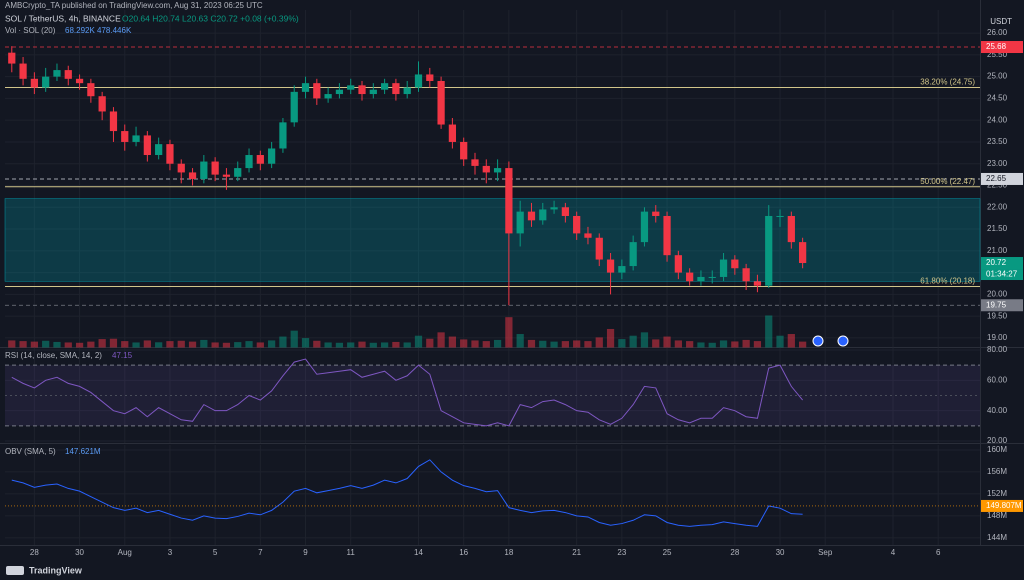  Describe the element at coordinates (947, 281) in the screenshot. I see `fib-level-label: 61.80% (20.18)` at that location.